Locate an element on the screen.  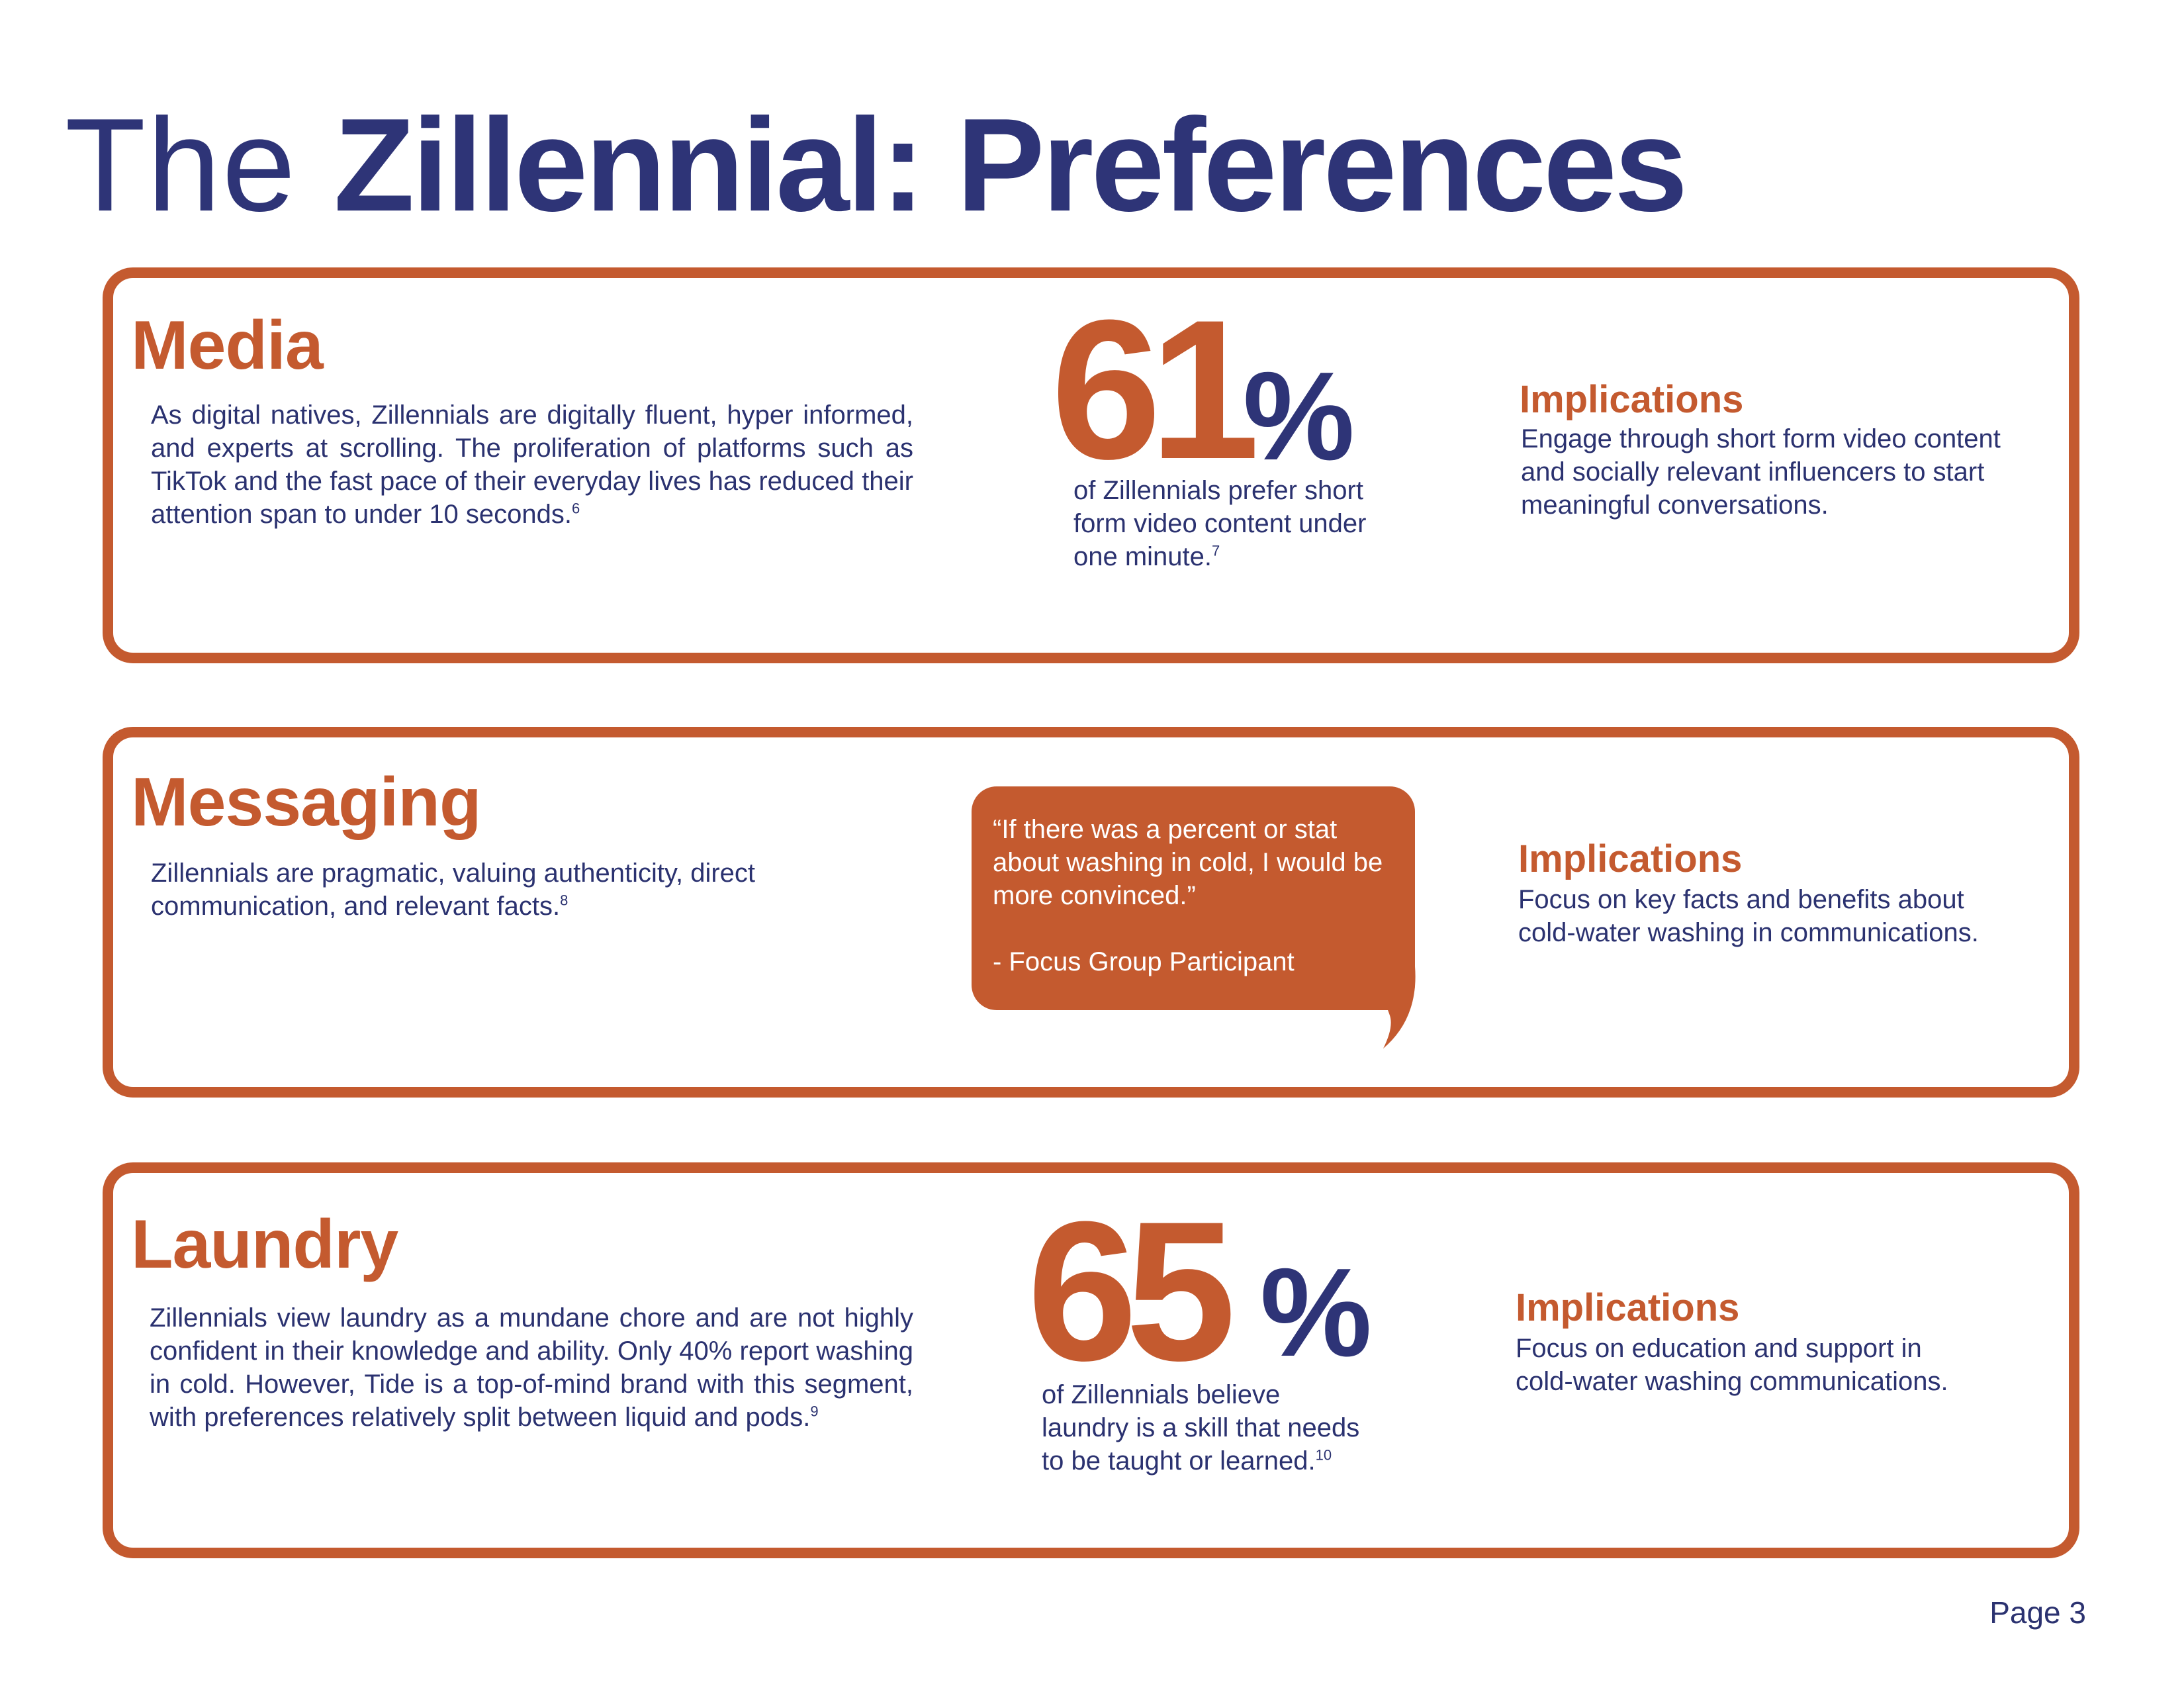
page-title-bold: Zillennial: Preferences is located at coordinates (1011, 165).